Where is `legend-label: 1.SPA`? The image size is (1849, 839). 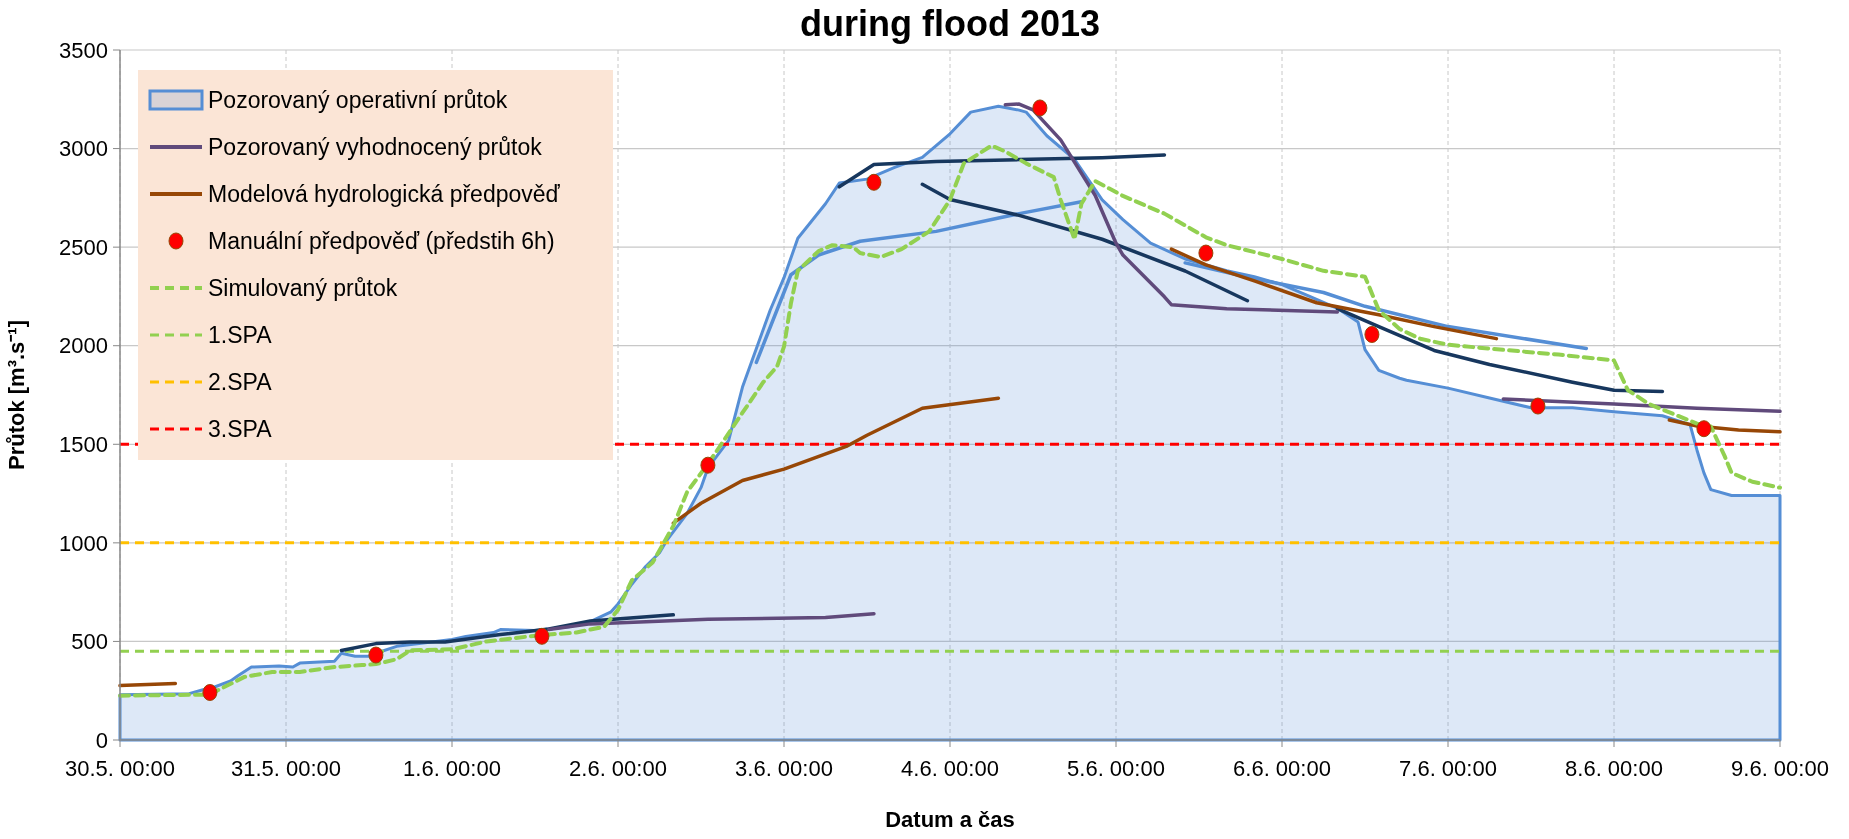 legend-label: 1.SPA is located at coordinates (240, 335).